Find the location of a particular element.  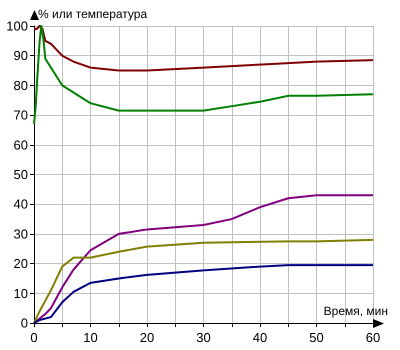

y-tick-label: 90 is located at coordinates (21, 56).